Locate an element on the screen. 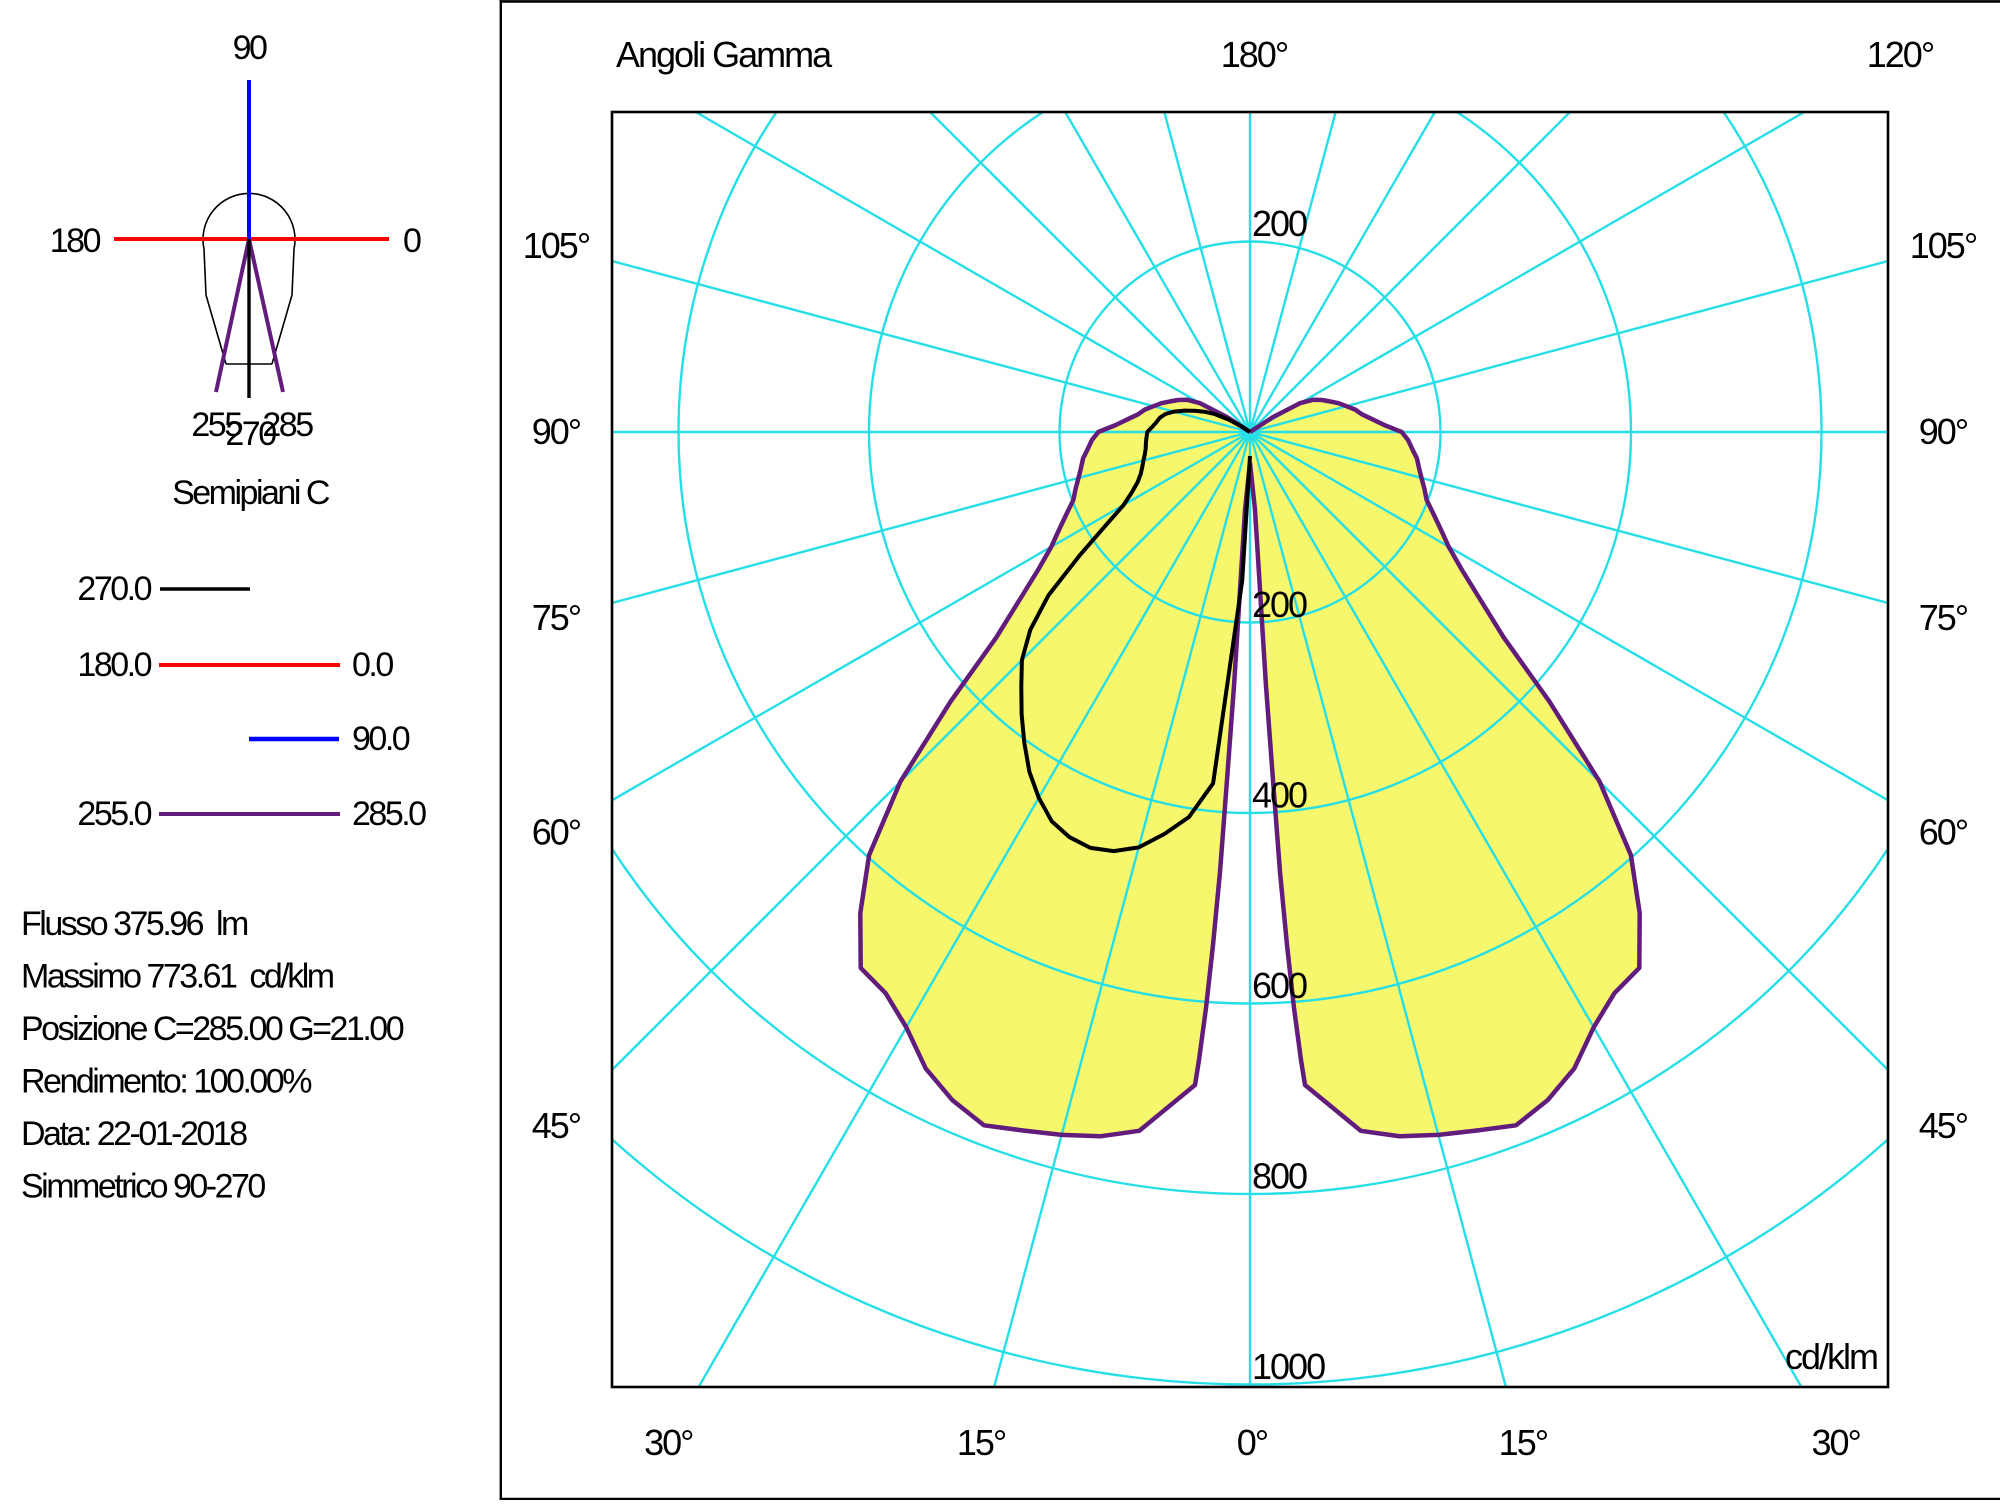 The height and width of the screenshot is (1505, 2000). svg-text: 90 is located at coordinates (250, 48).